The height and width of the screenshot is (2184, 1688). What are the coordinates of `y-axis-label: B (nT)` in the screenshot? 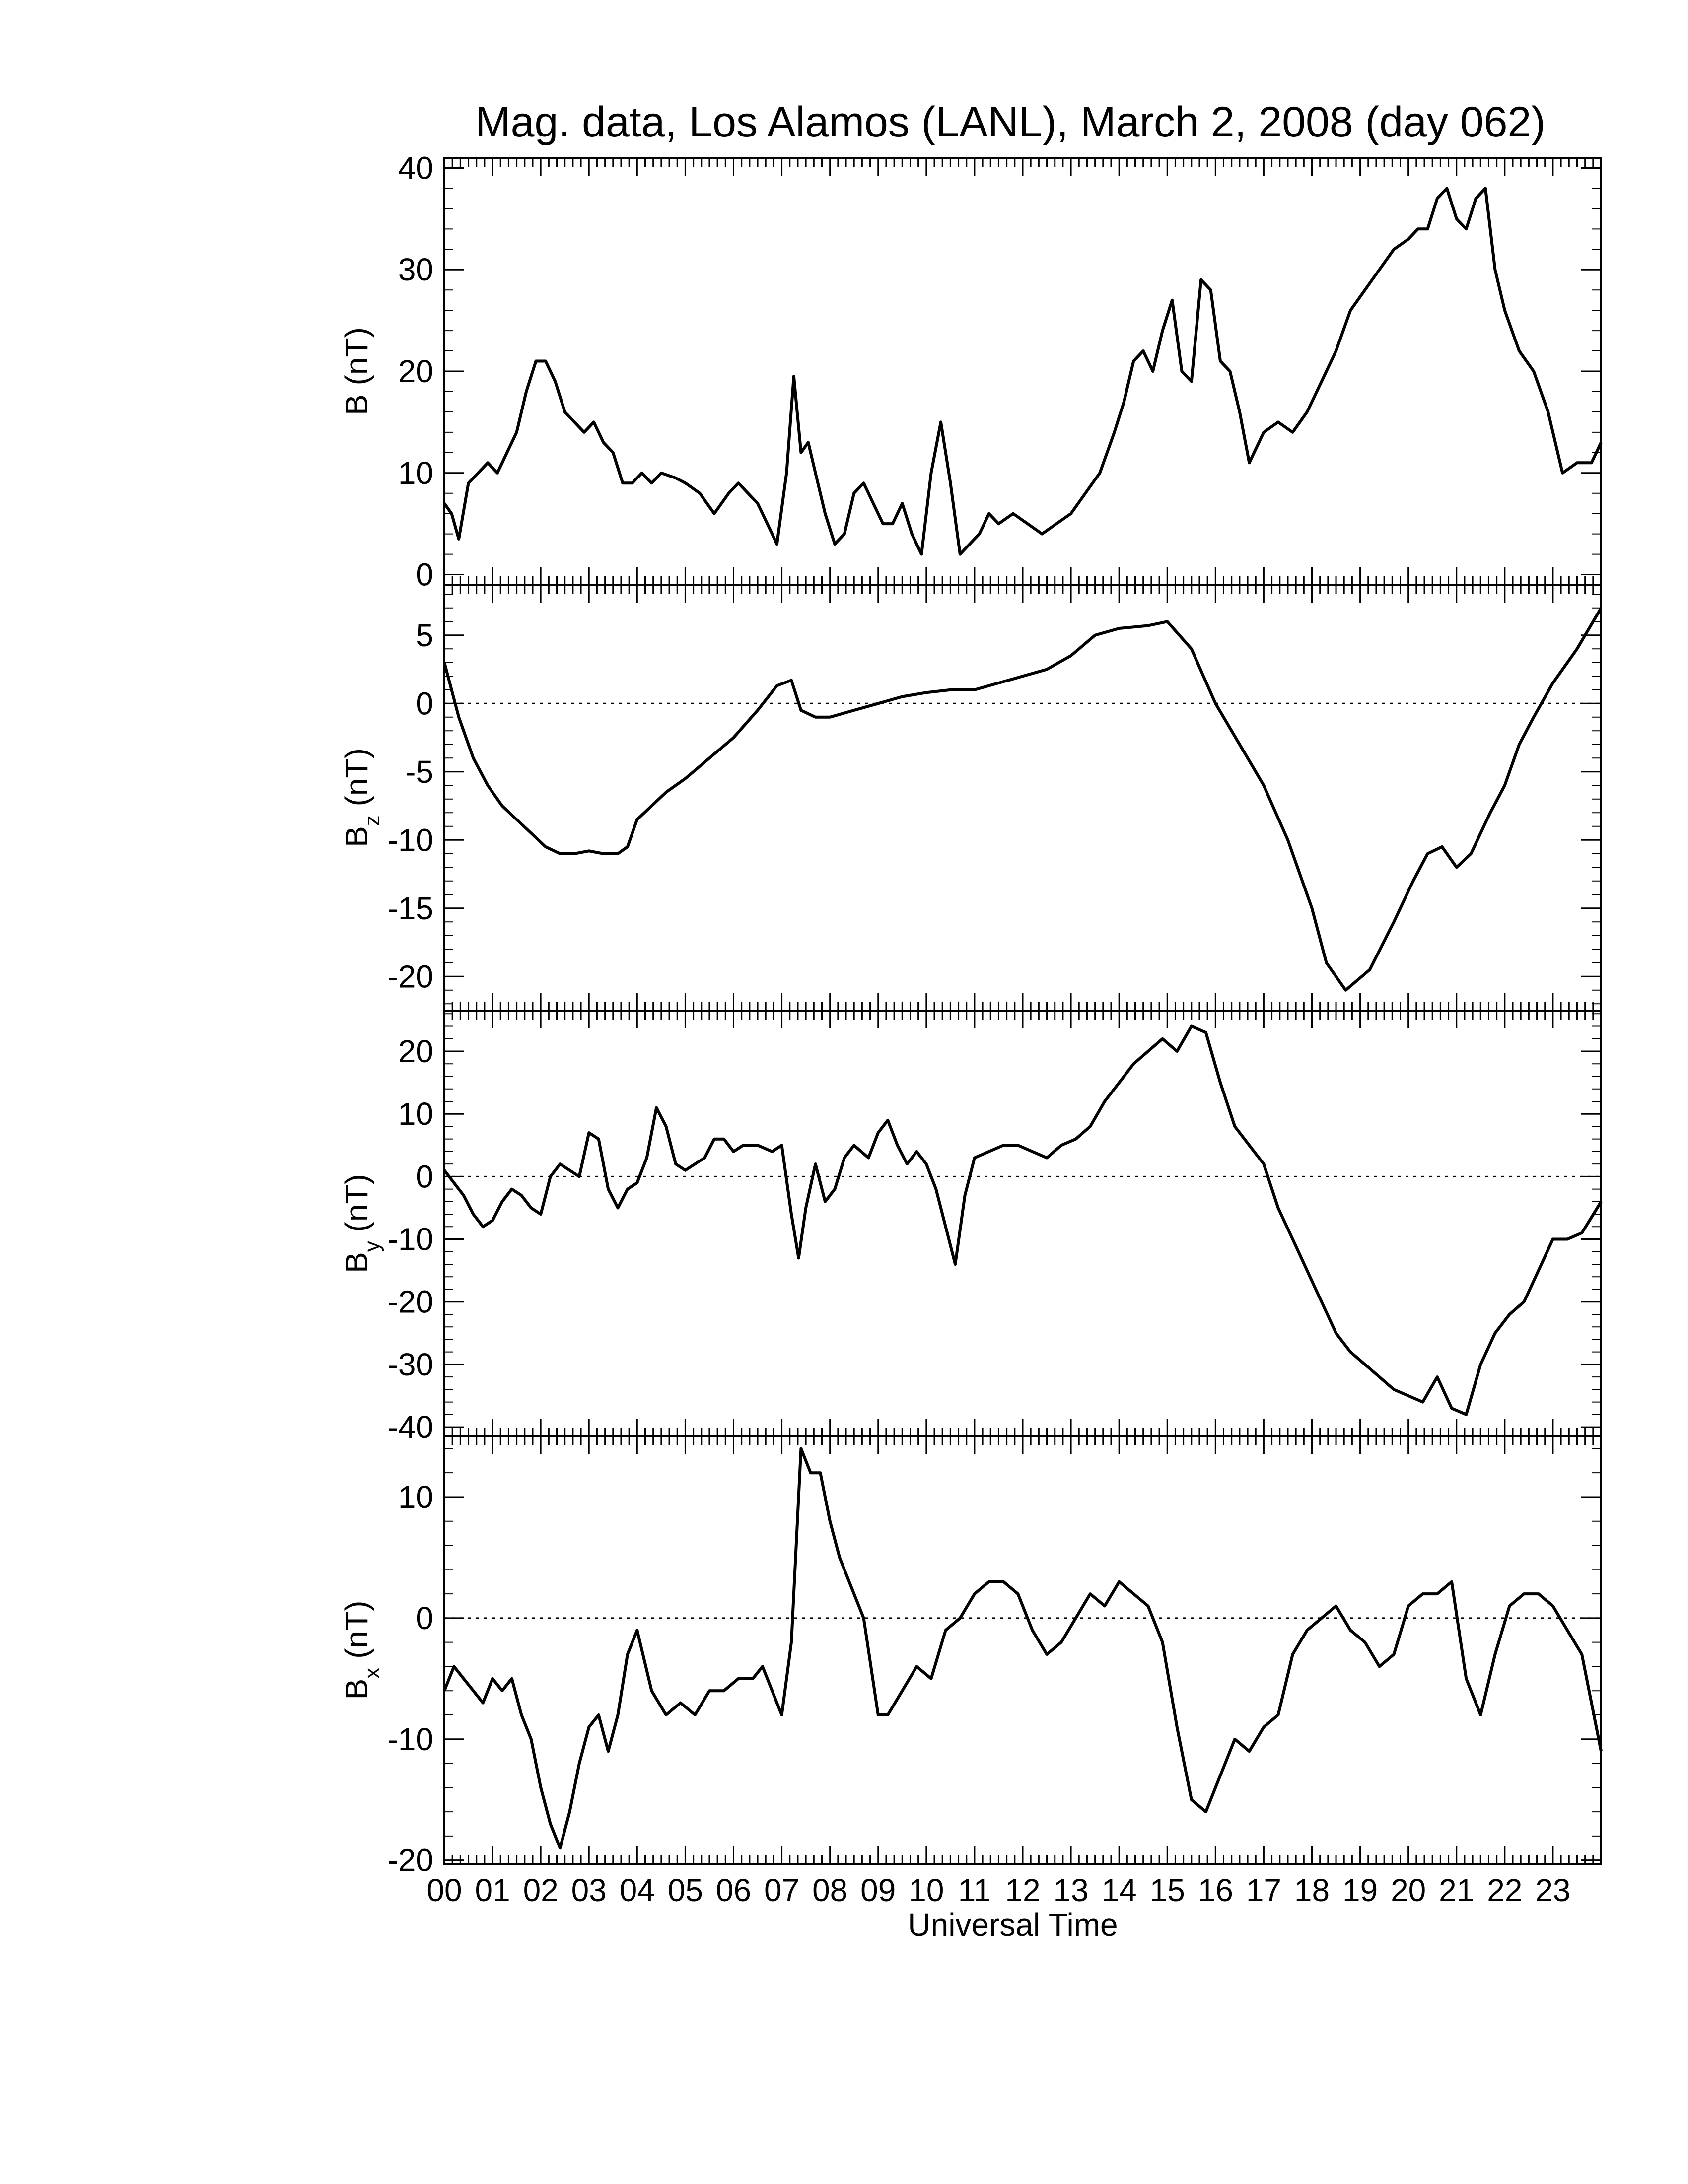 It's located at (356, 371).